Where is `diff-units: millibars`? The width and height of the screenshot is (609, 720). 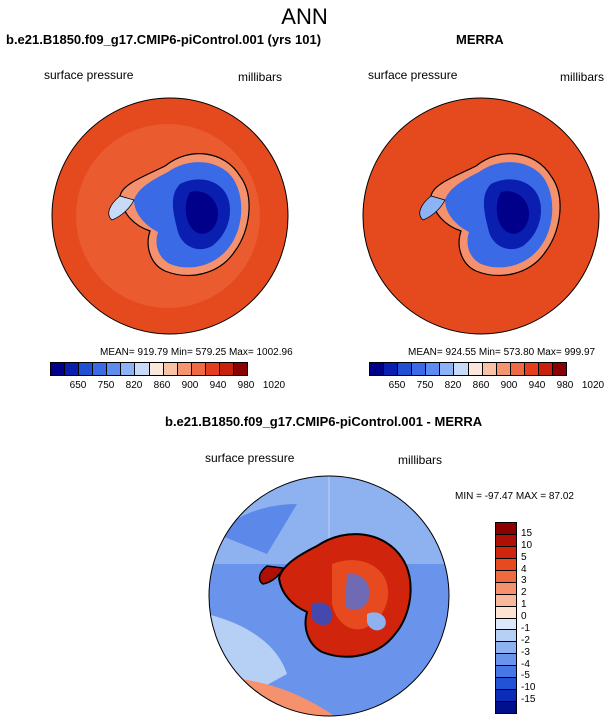 diff-units: millibars is located at coordinates (420, 460).